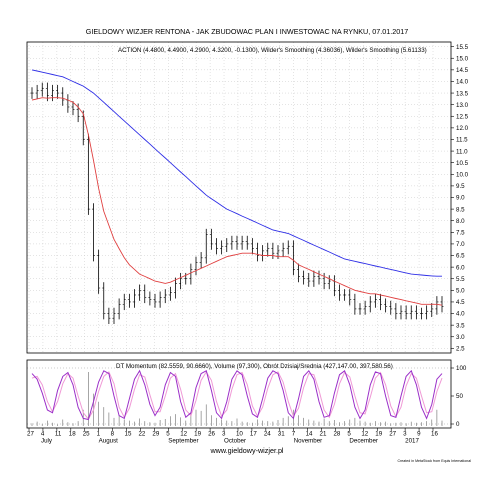 Image resolution: width=495 pixels, height=495 pixels. Describe the element at coordinates (235, 441) in the screenshot. I see `month-label: October` at that location.